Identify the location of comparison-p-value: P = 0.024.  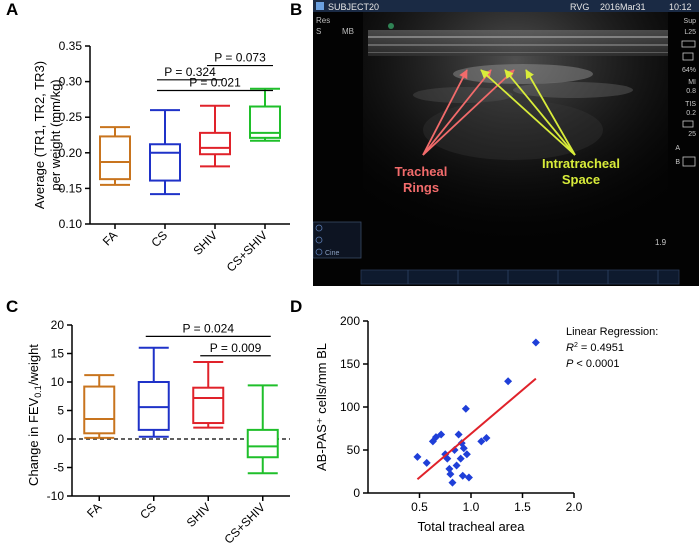
(209, 328).